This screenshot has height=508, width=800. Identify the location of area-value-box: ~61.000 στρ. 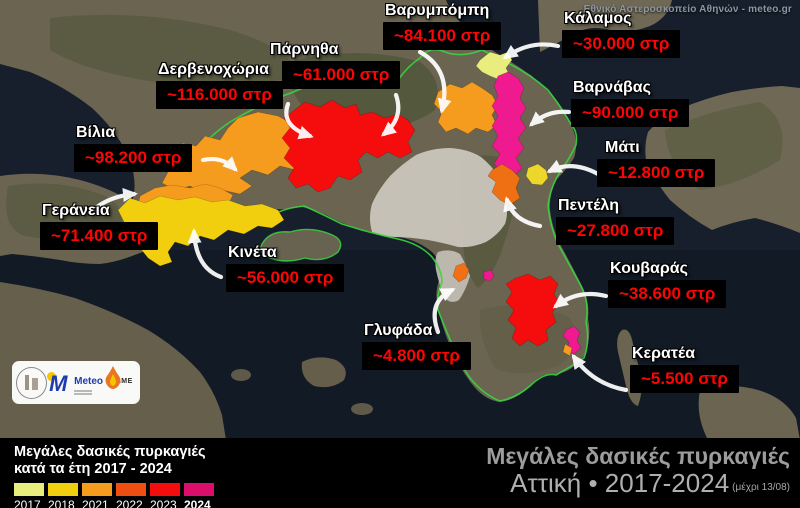
(341, 75).